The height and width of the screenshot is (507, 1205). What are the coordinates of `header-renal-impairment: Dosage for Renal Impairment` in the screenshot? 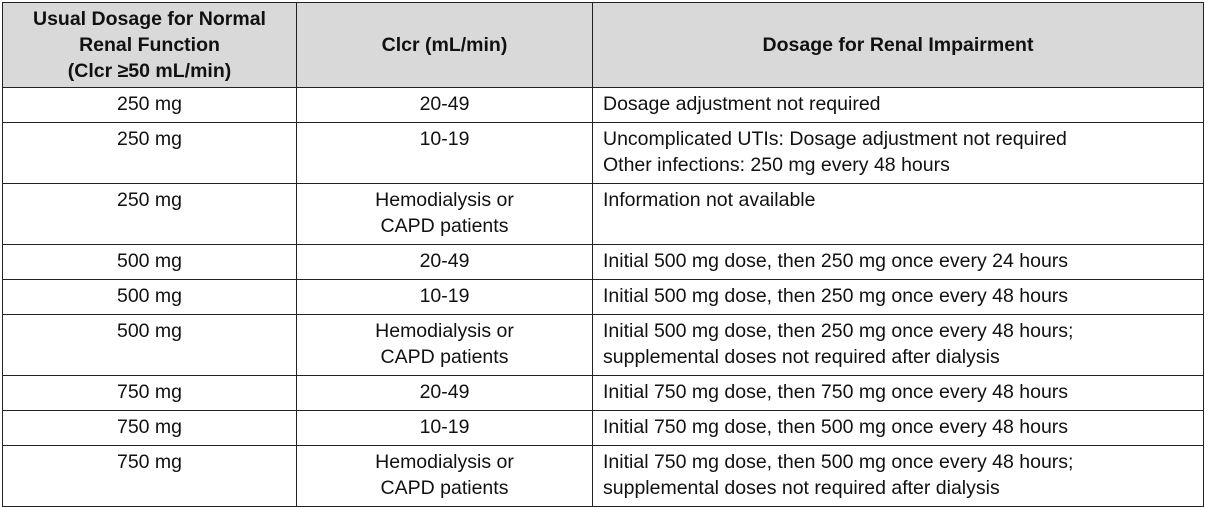 It's located at (898, 45).